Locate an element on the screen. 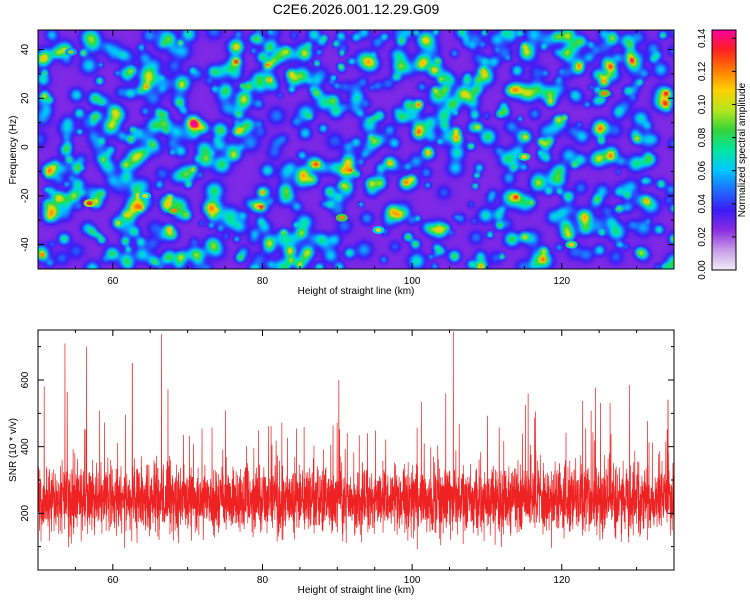  heatmap-y-tick-label: -40 is located at coordinates (25, 244).